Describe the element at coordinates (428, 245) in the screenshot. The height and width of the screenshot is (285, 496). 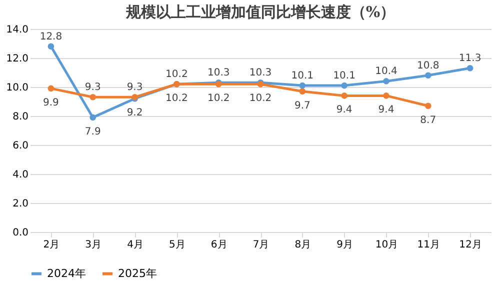
I see `x-tick-label: 11月` at that location.